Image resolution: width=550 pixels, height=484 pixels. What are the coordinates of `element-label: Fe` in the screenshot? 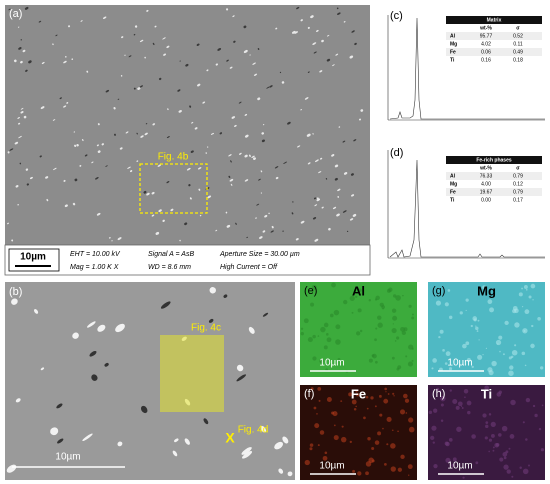 It's located at (358, 393).